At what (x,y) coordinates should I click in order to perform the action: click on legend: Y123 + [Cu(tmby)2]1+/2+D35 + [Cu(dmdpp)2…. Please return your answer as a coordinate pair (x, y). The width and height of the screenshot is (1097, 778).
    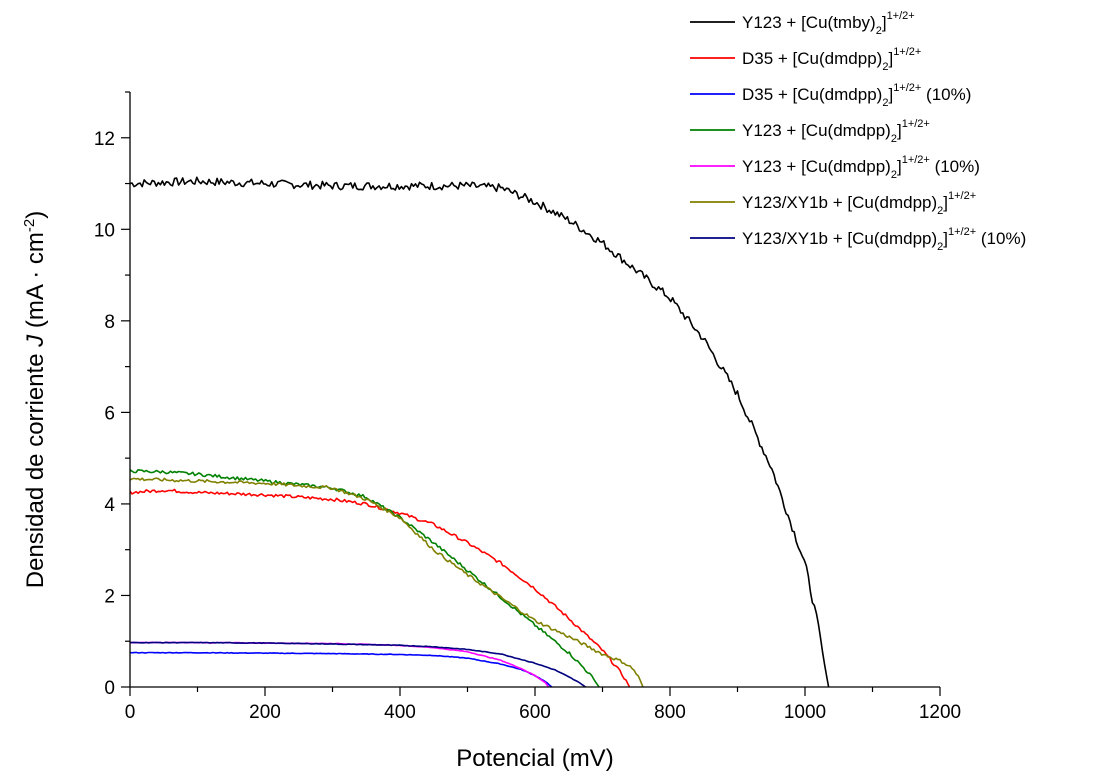
    Looking at the image, I should click on (858, 131).